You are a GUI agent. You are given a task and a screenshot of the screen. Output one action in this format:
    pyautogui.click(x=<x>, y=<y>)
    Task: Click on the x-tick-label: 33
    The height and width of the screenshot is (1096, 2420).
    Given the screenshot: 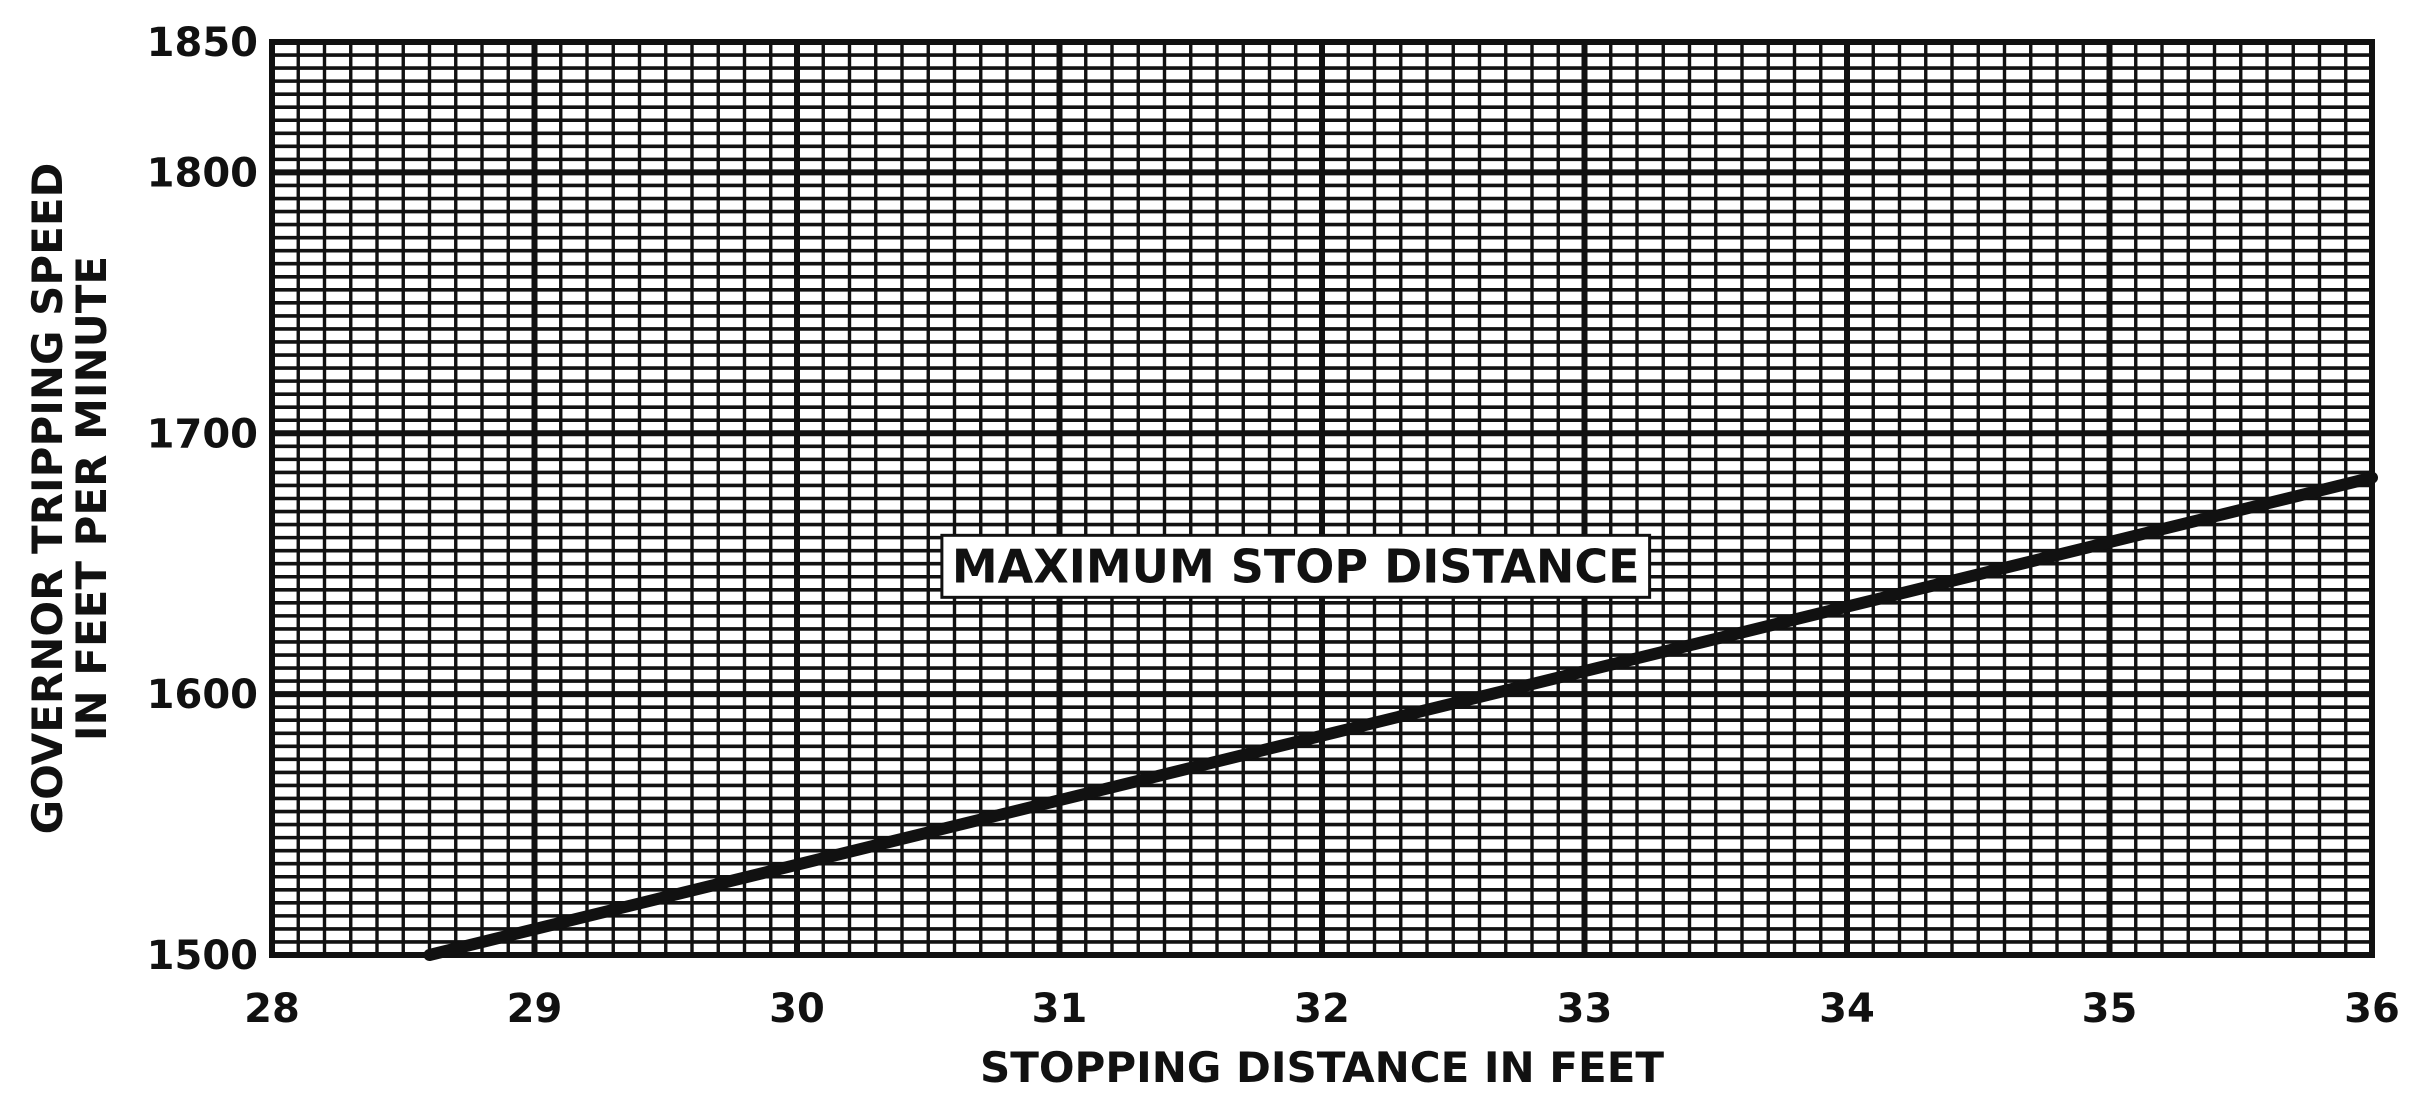 What is the action you would take?
    pyautogui.click(x=1585, y=1009)
    